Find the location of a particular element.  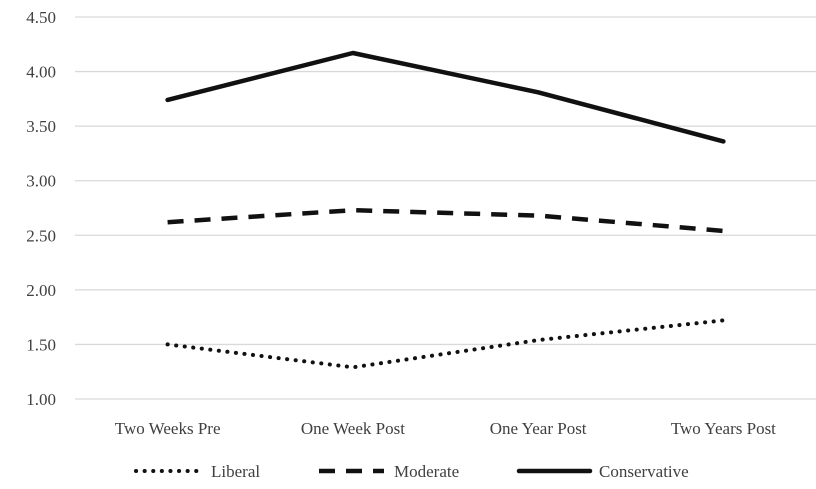

legend-label: Moderate is located at coordinates (426, 471).